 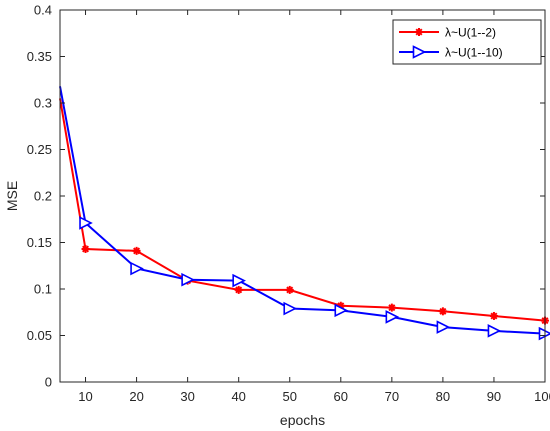 I want to click on x-tick-label: 10, so click(x=85, y=396).